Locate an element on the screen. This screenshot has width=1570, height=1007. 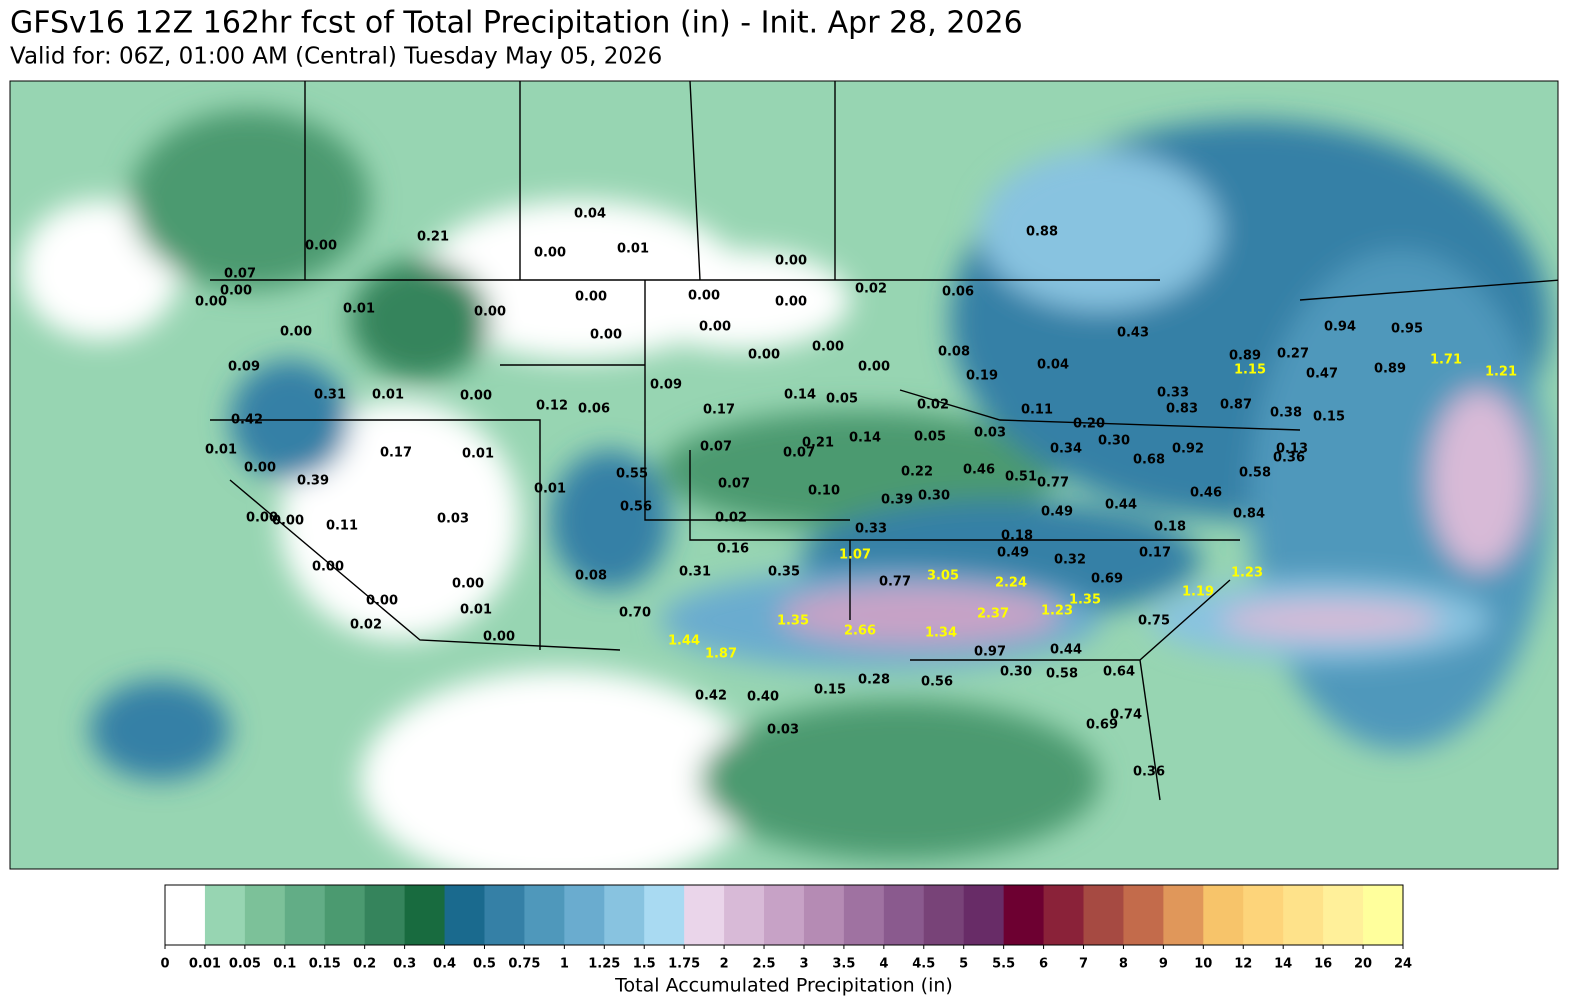
map-value-label: 1.87 is located at coordinates (721, 654).